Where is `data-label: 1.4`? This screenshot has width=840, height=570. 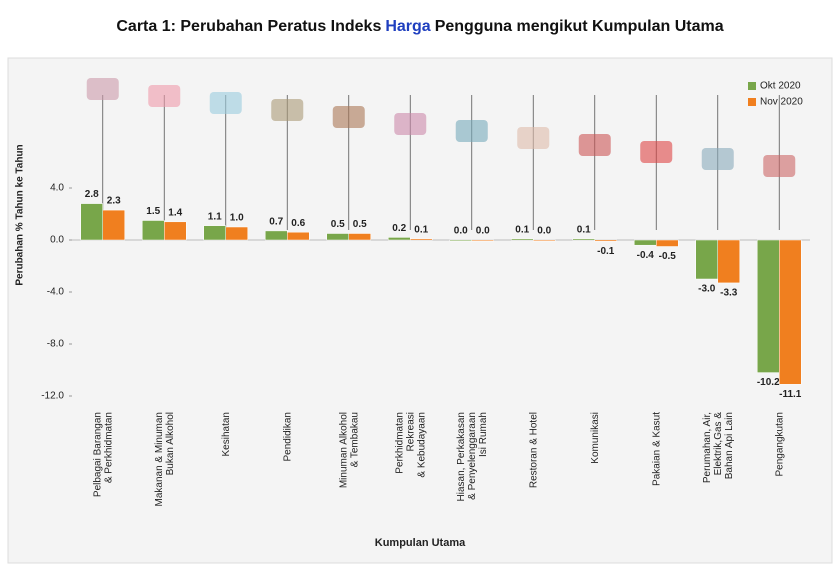
data-label: 1.4 is located at coordinates (175, 212).